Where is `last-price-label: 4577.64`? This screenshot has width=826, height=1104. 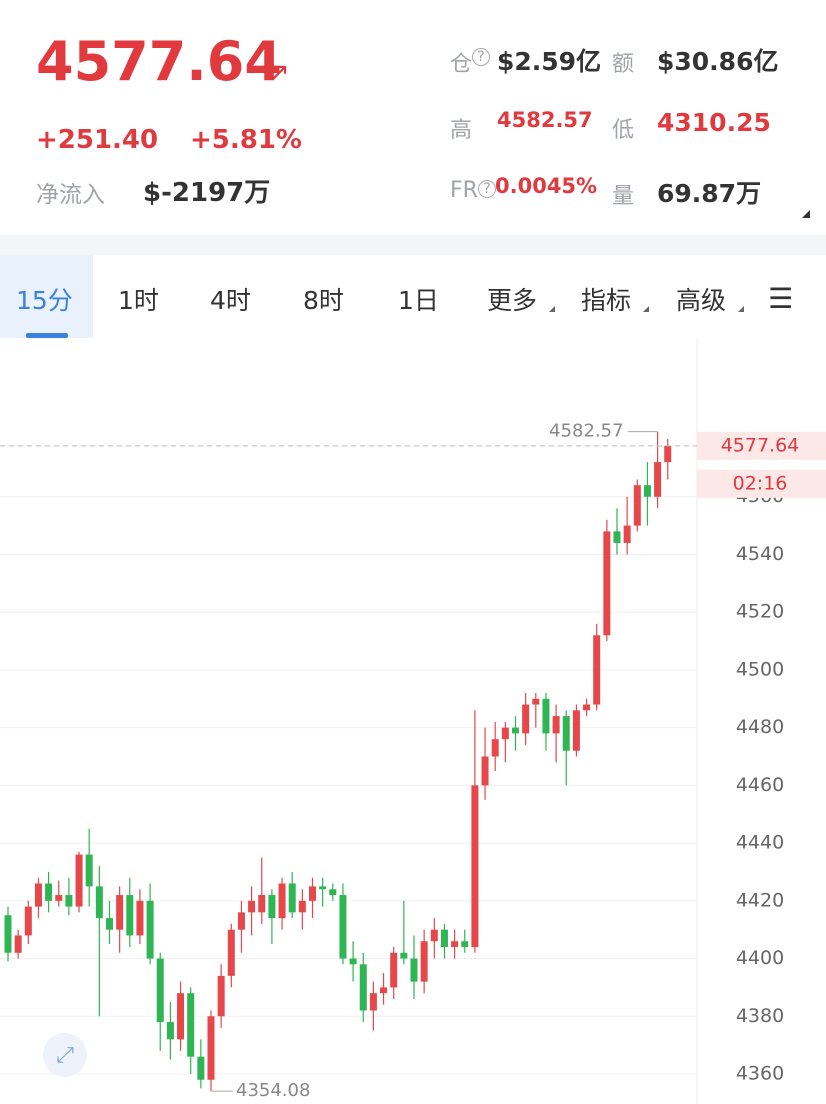 last-price-label: 4577.64 is located at coordinates (760, 445).